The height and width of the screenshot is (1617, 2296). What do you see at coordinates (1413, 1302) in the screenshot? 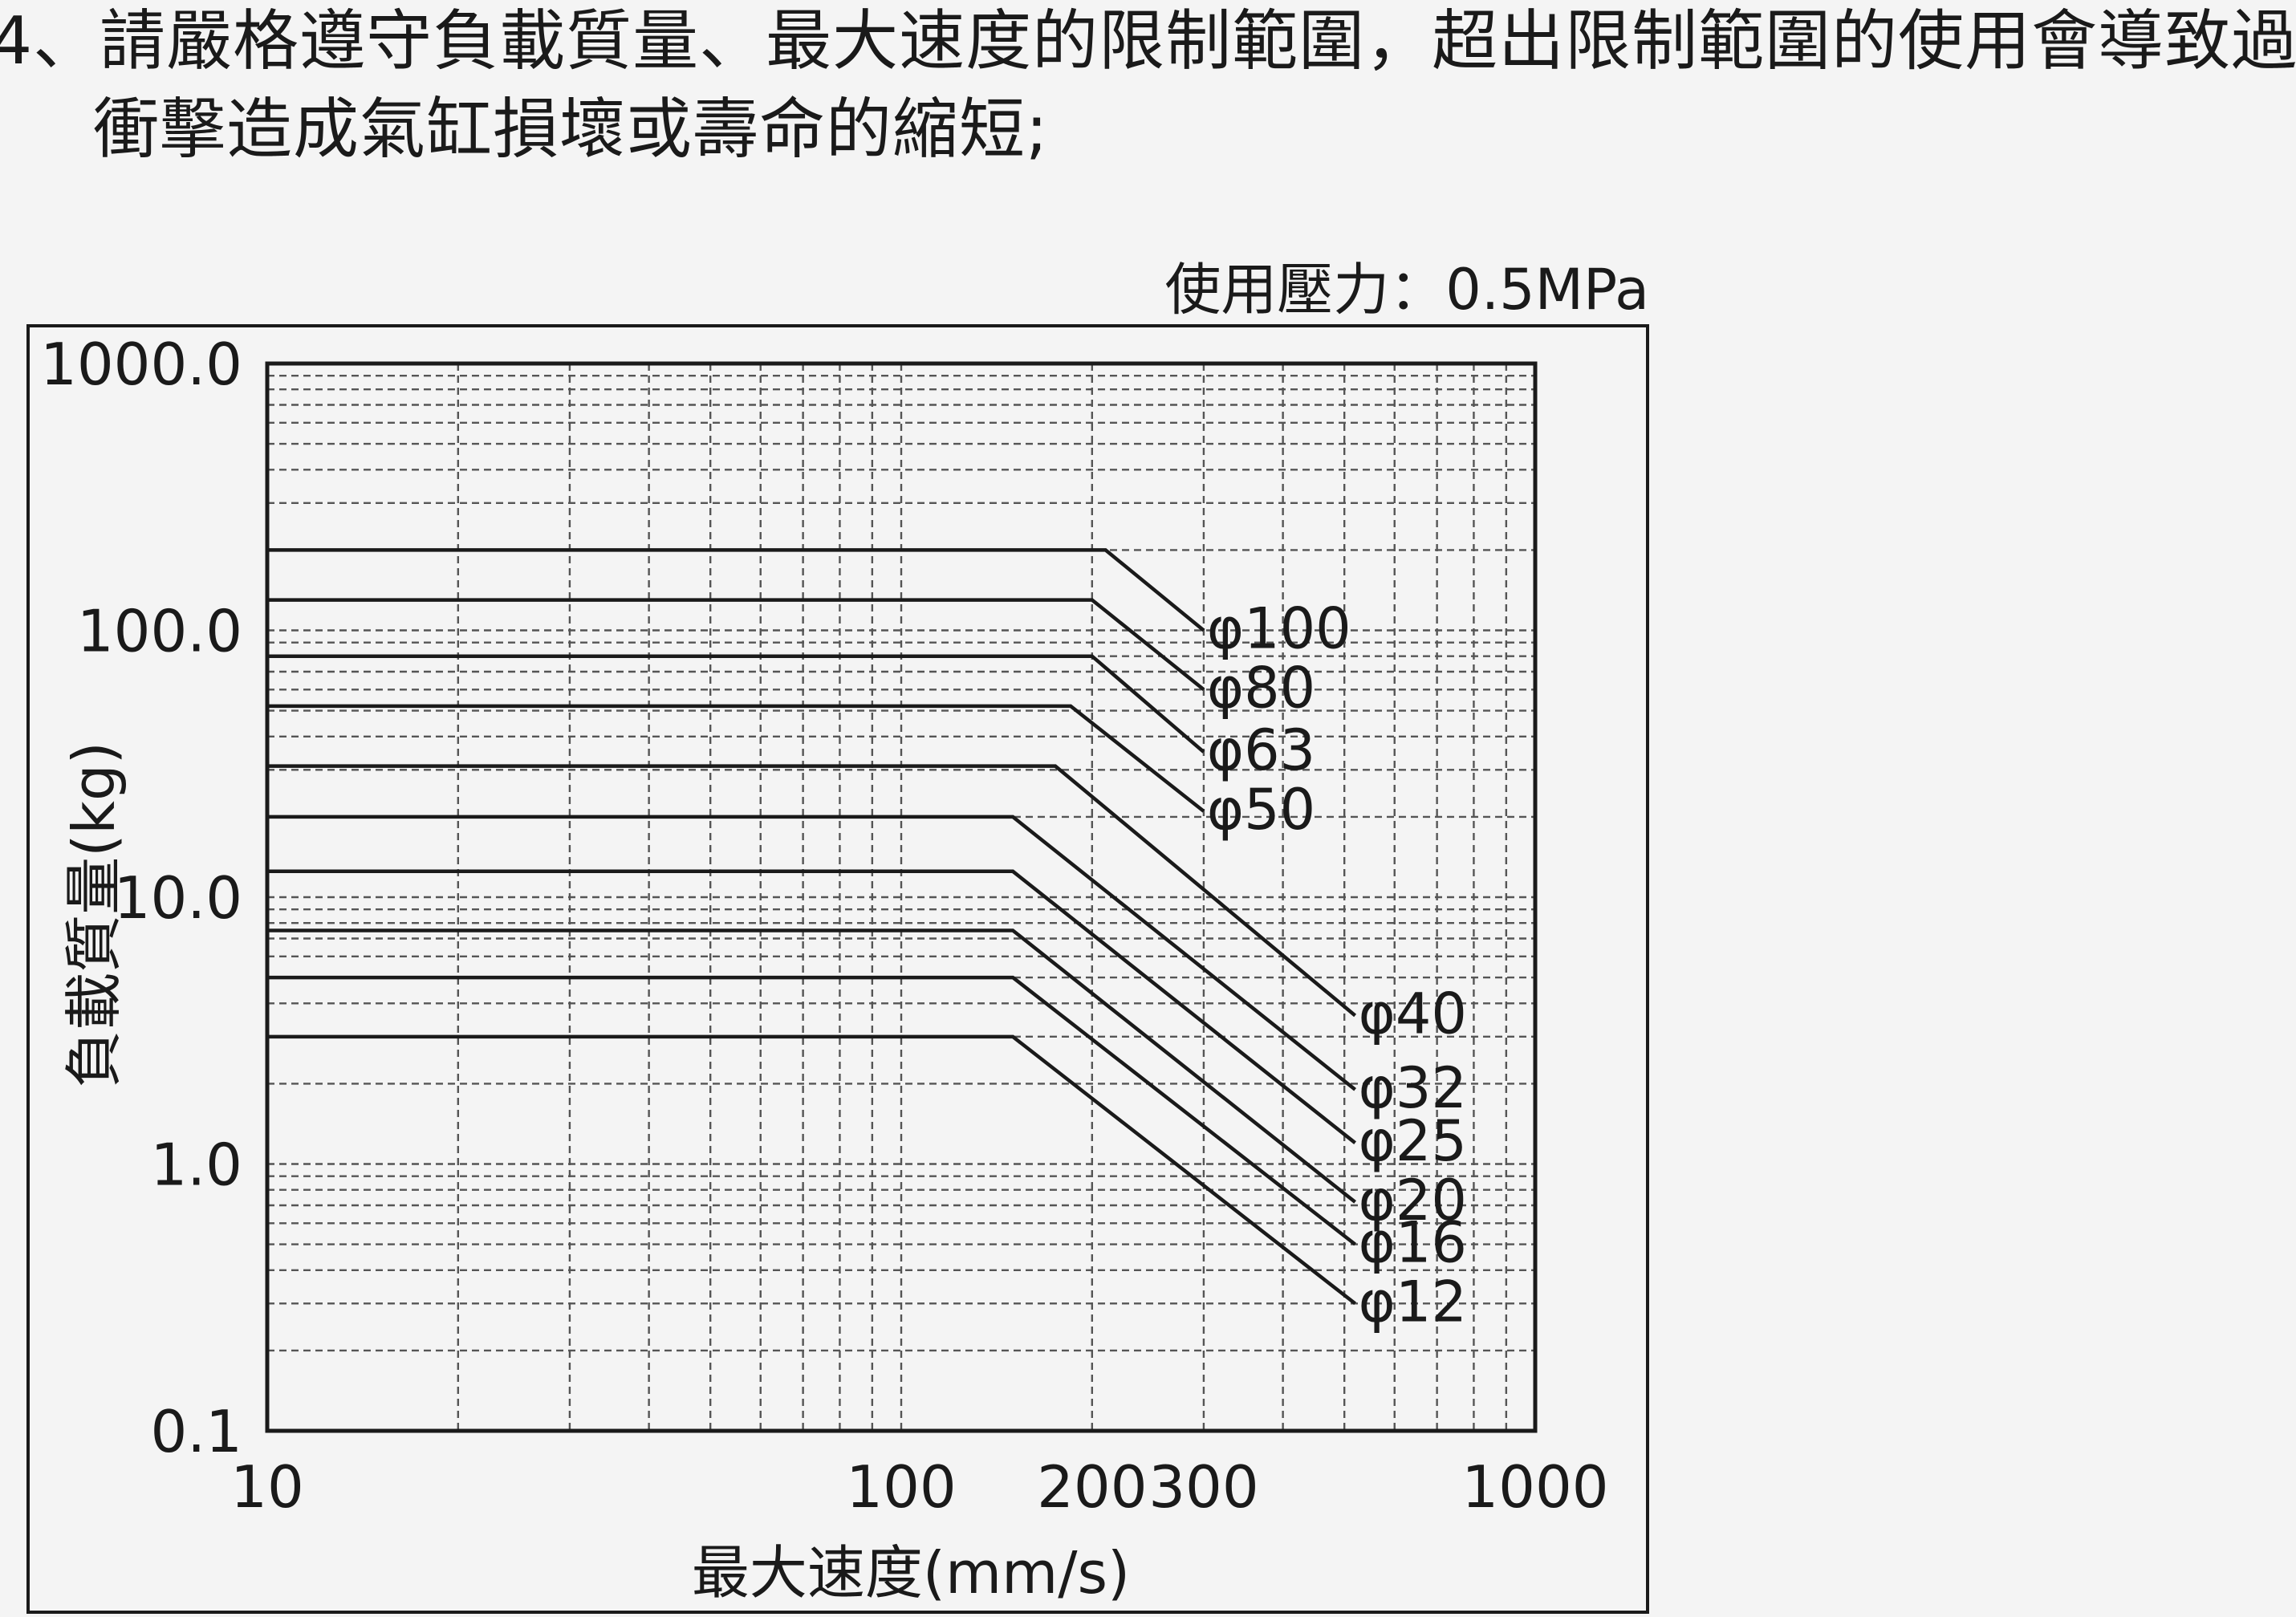
I see `series-label: φ12` at bounding box center [1413, 1302].